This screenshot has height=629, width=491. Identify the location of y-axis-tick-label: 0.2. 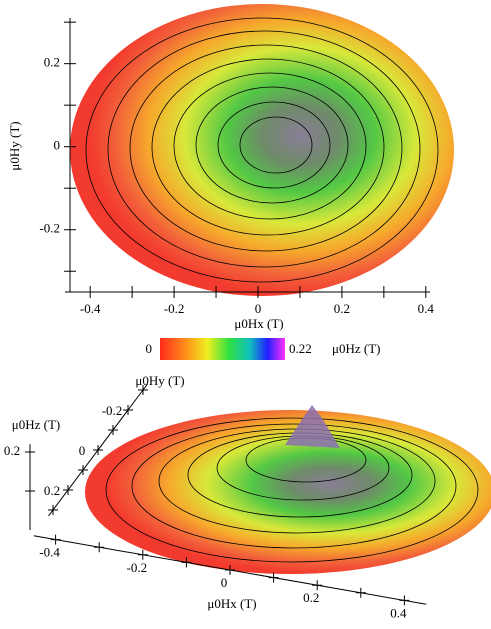
(52, 490).